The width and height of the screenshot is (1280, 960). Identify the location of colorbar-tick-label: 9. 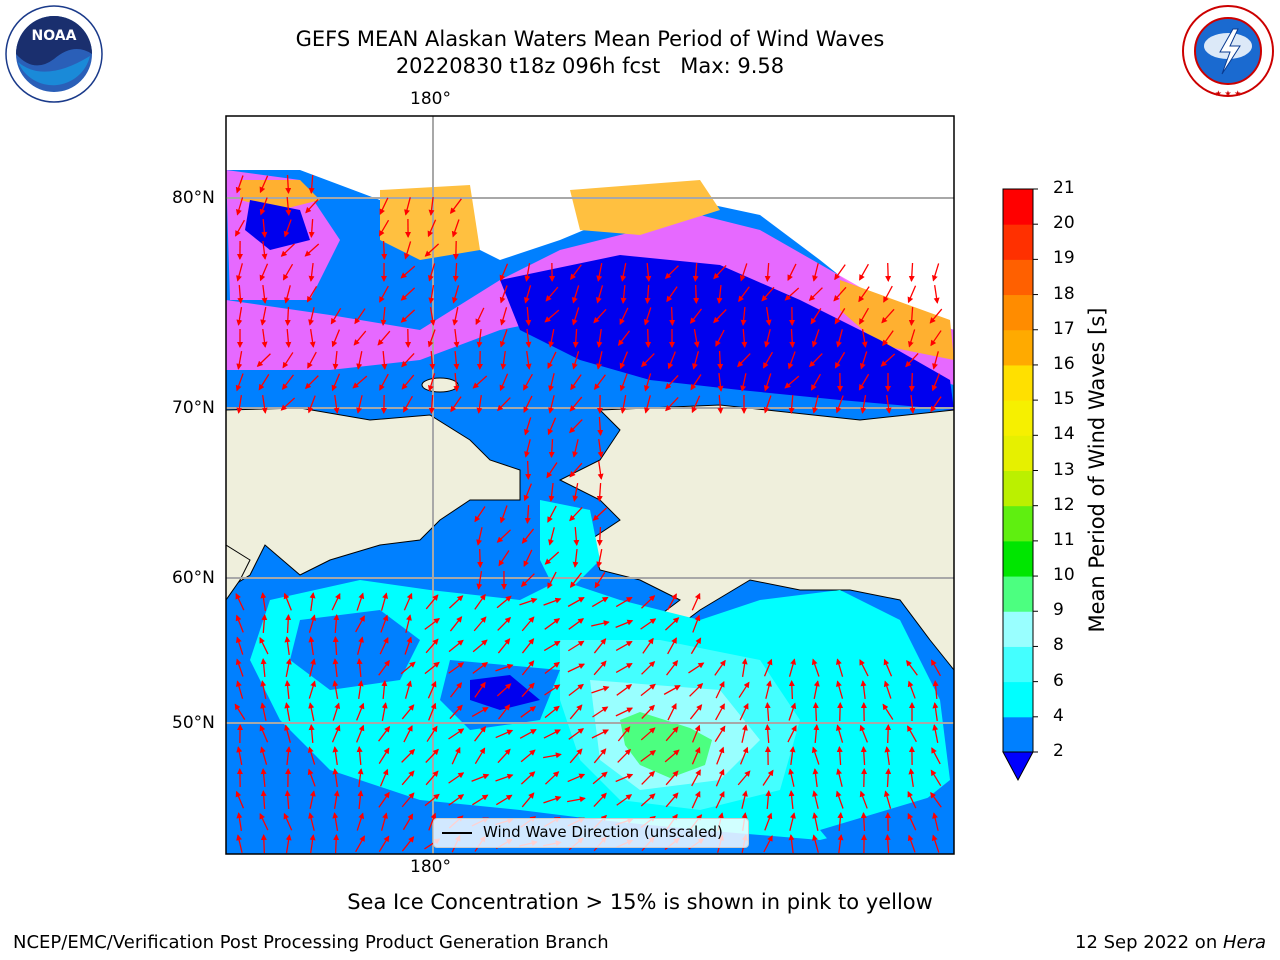
(1058, 610).